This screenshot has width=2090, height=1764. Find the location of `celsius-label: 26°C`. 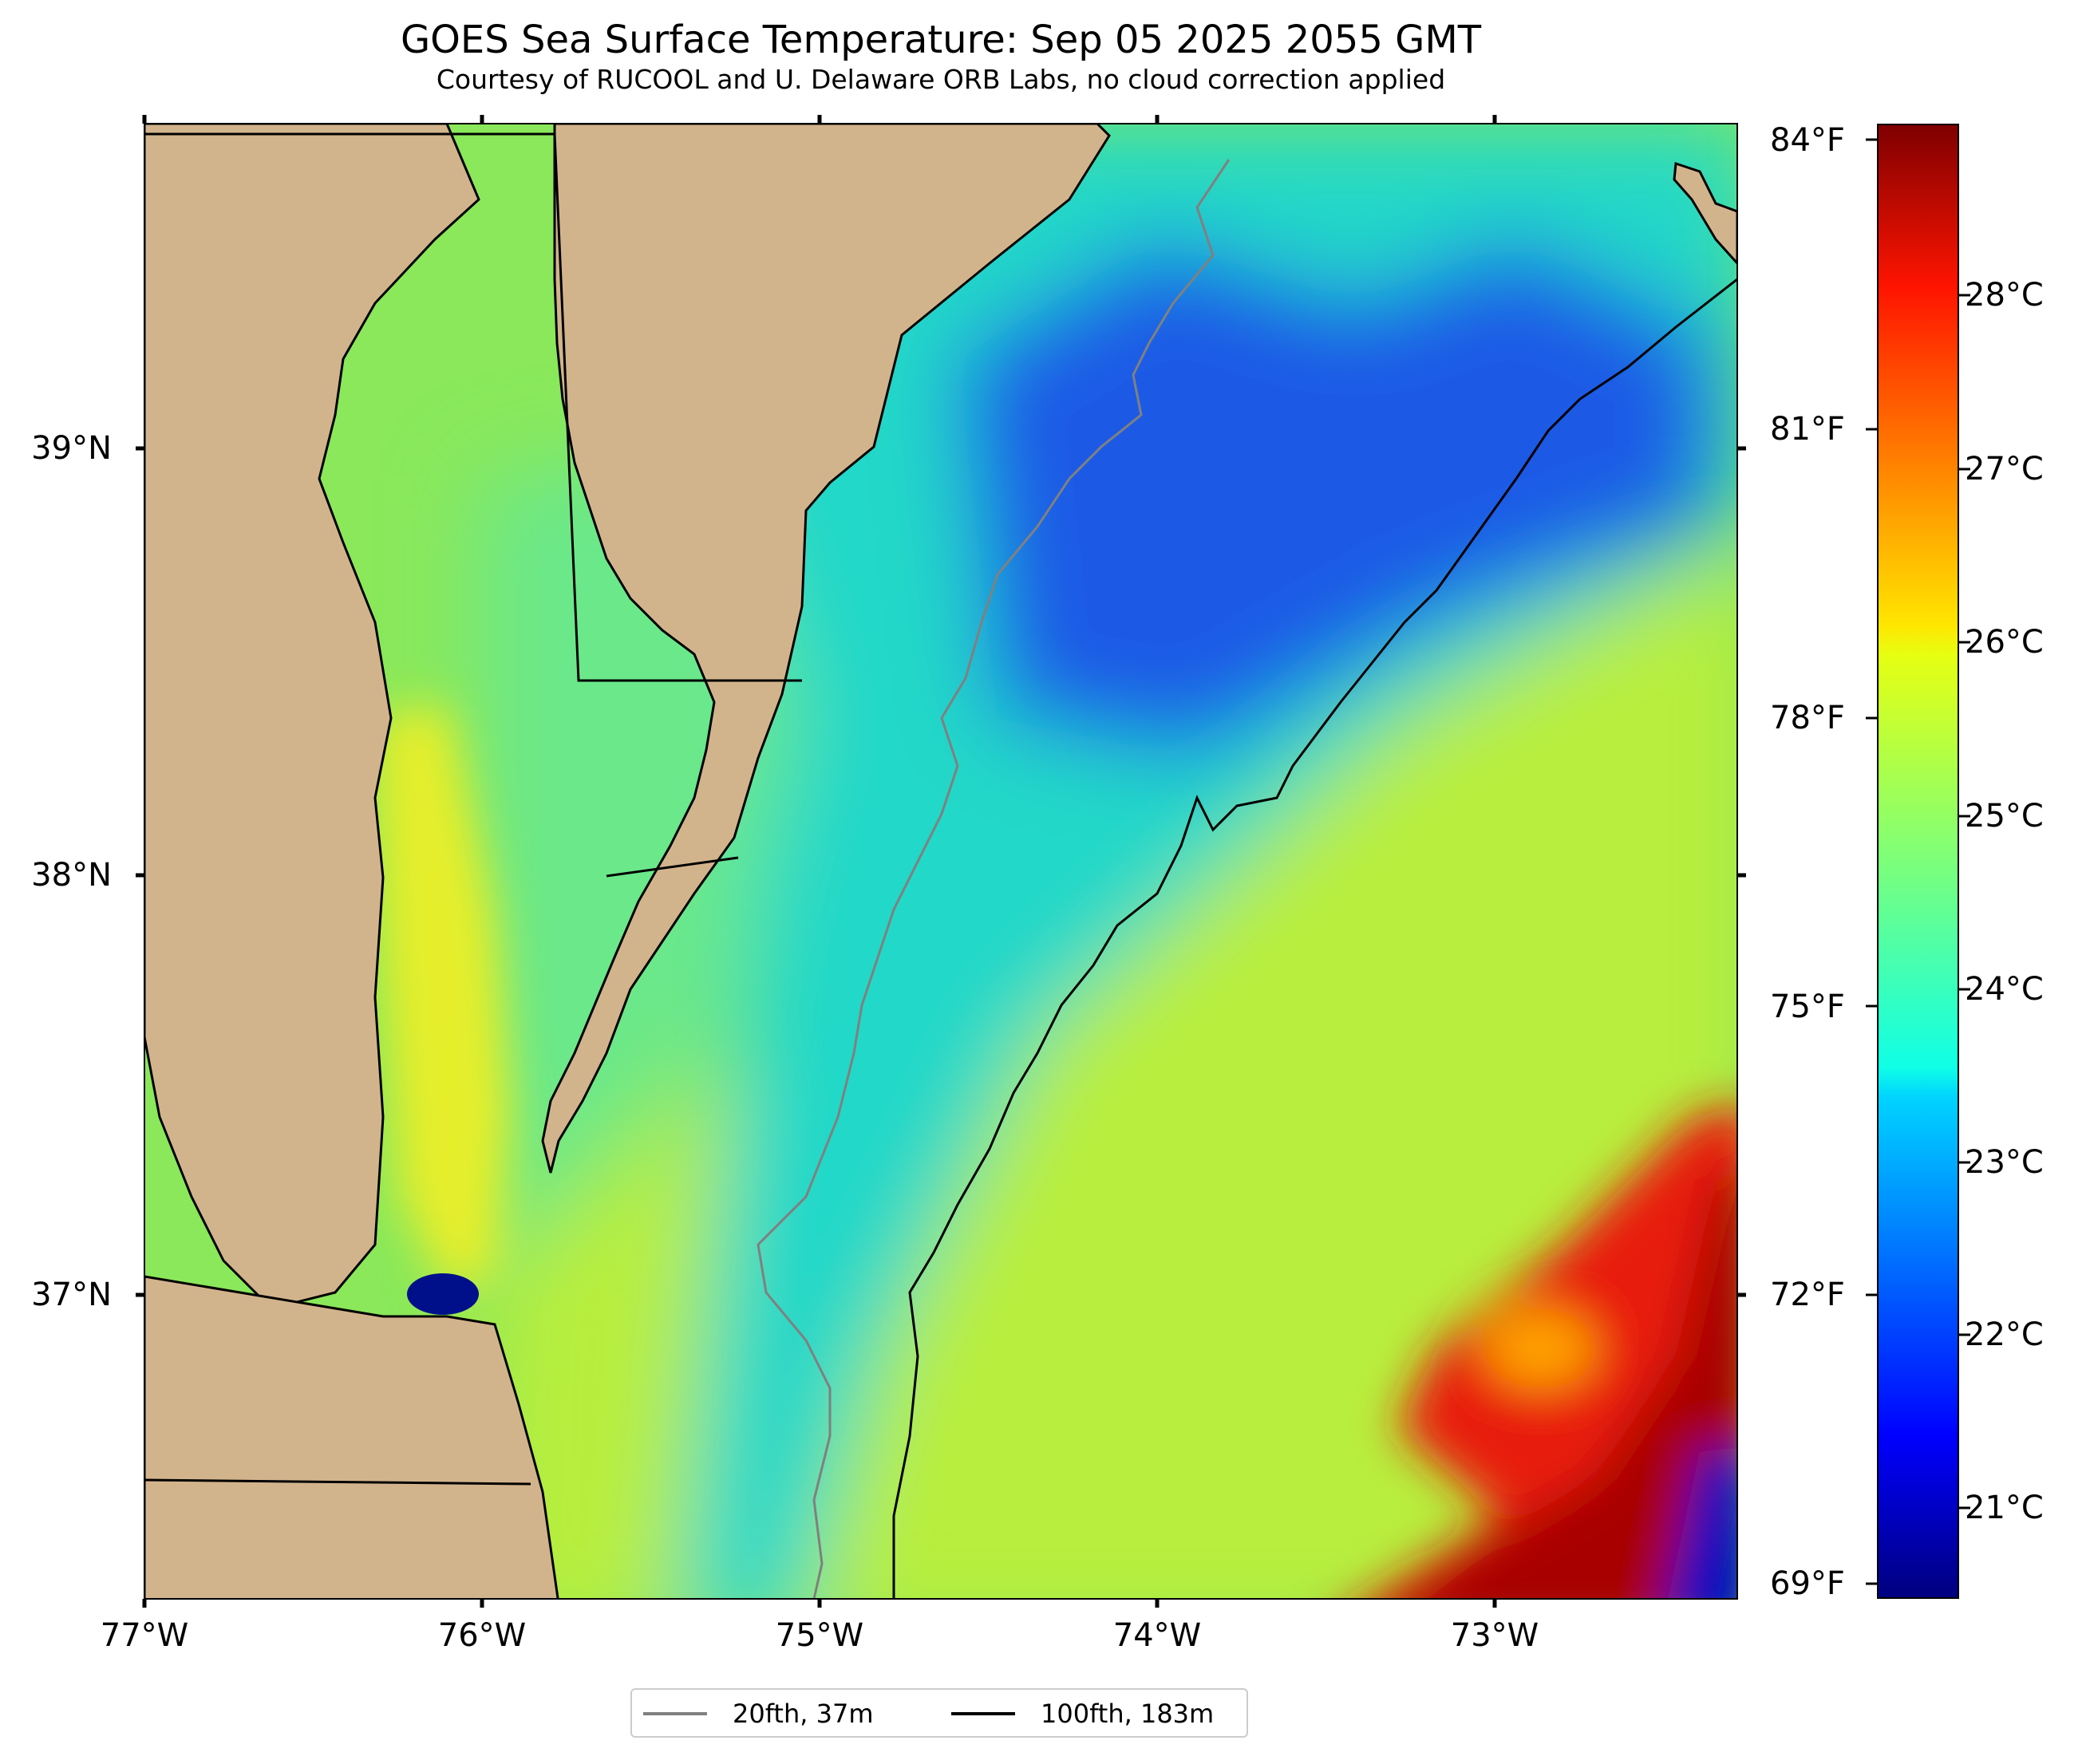

celsius-label: 26°C is located at coordinates (2004, 642).